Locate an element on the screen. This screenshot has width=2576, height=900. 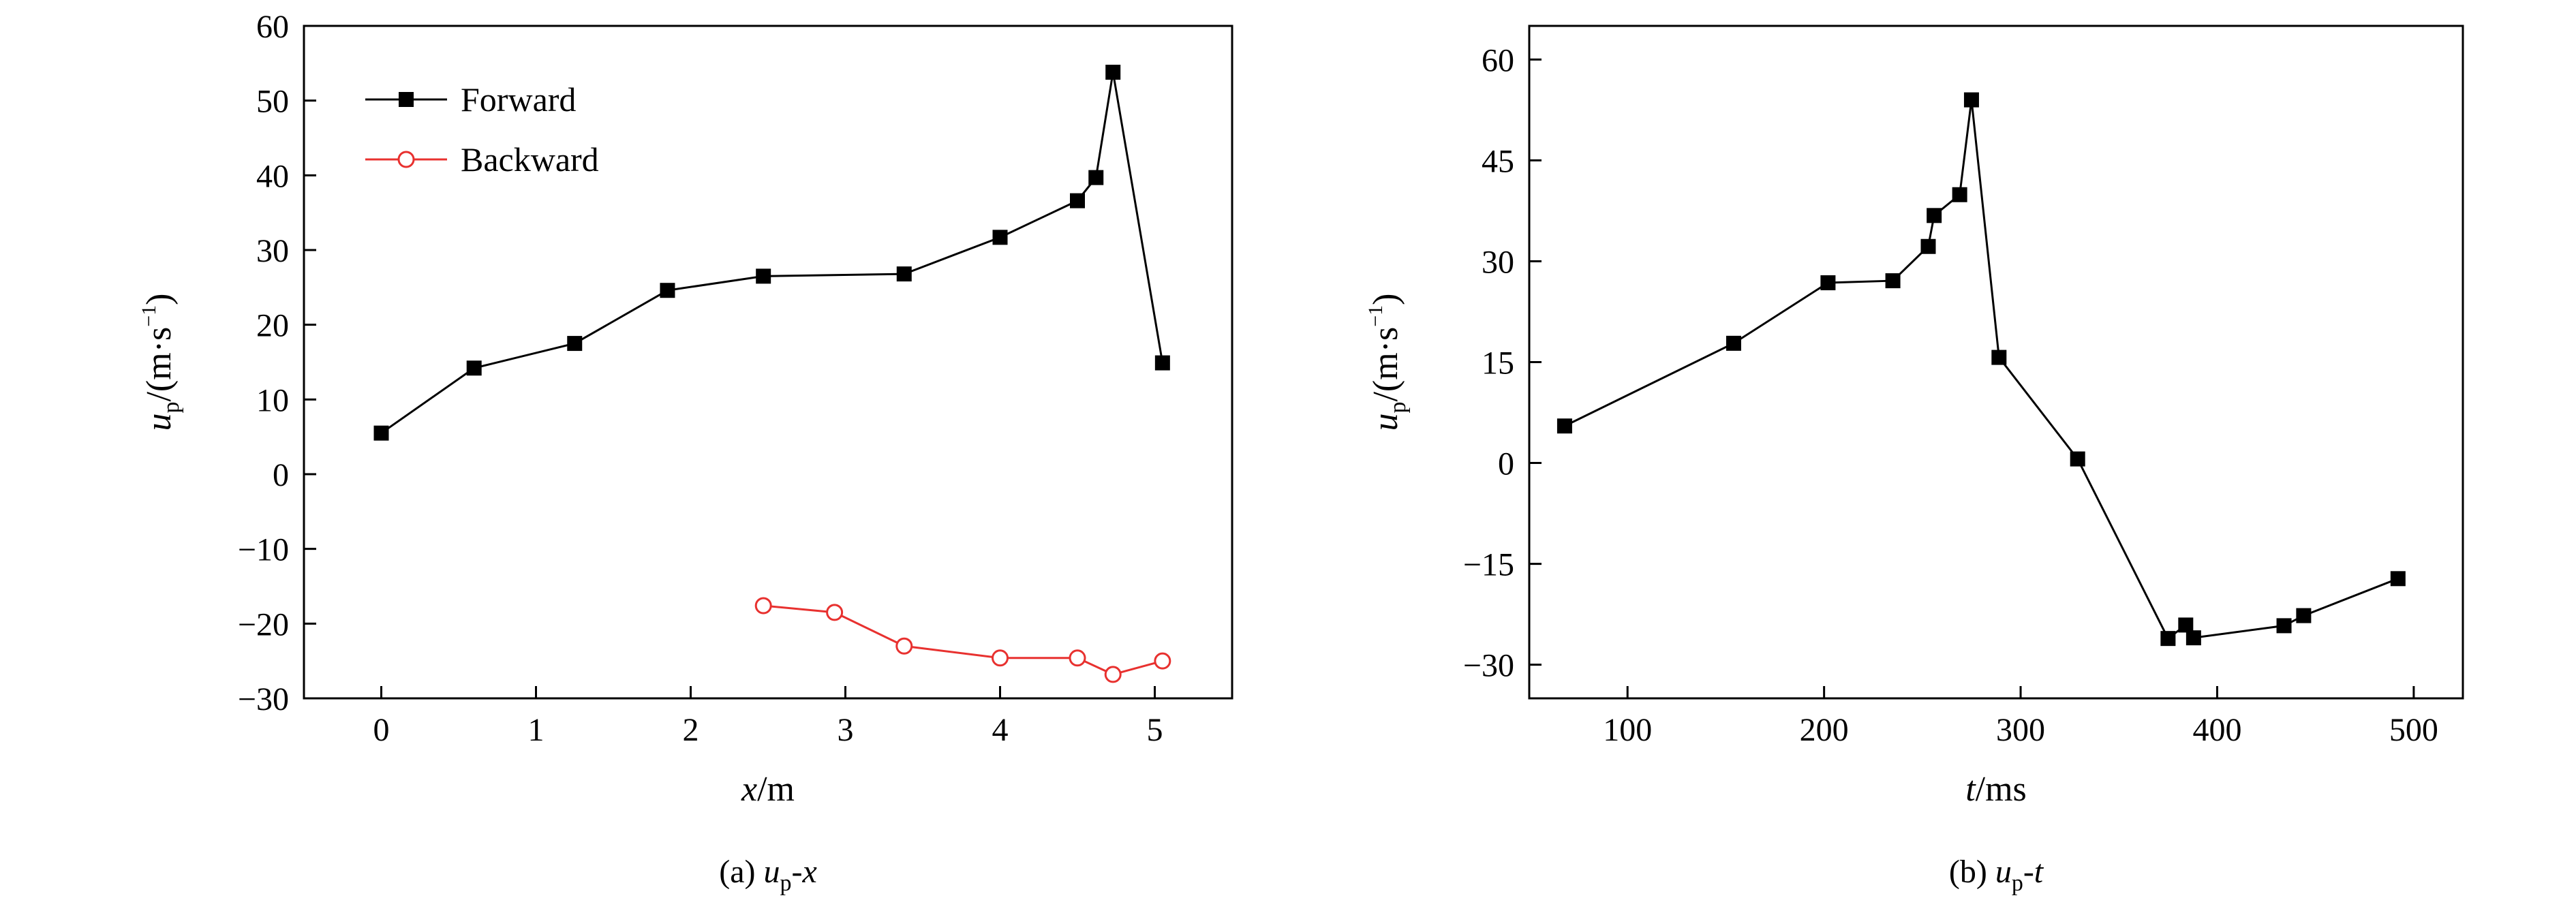
x-axis-var: t is located at coordinates (1970, 789).